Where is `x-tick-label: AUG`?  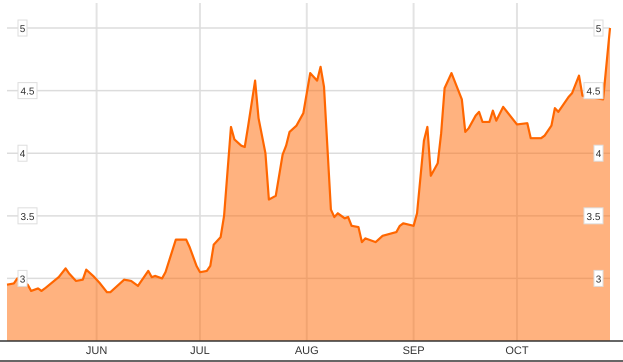
x-tick-label: AUG is located at coordinates (306, 351).